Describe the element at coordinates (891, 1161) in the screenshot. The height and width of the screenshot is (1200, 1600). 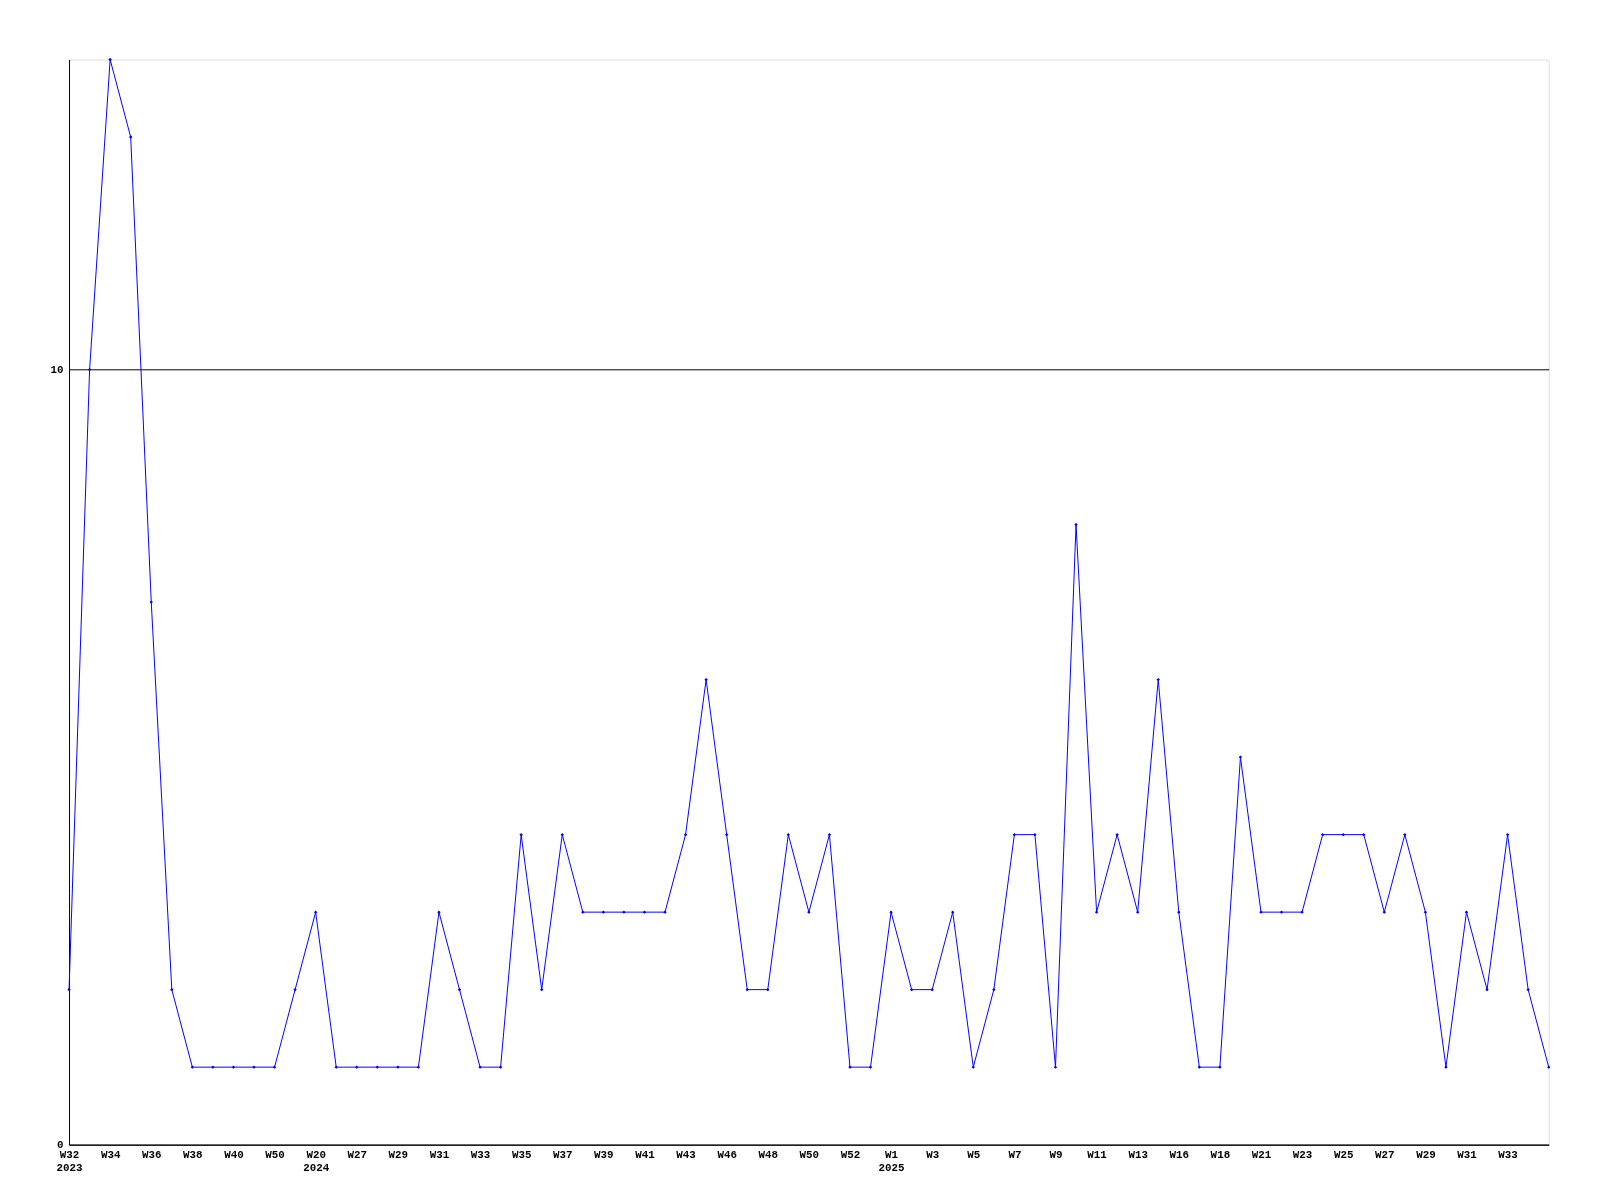
I see `x-tick-label: W1 2025` at that location.